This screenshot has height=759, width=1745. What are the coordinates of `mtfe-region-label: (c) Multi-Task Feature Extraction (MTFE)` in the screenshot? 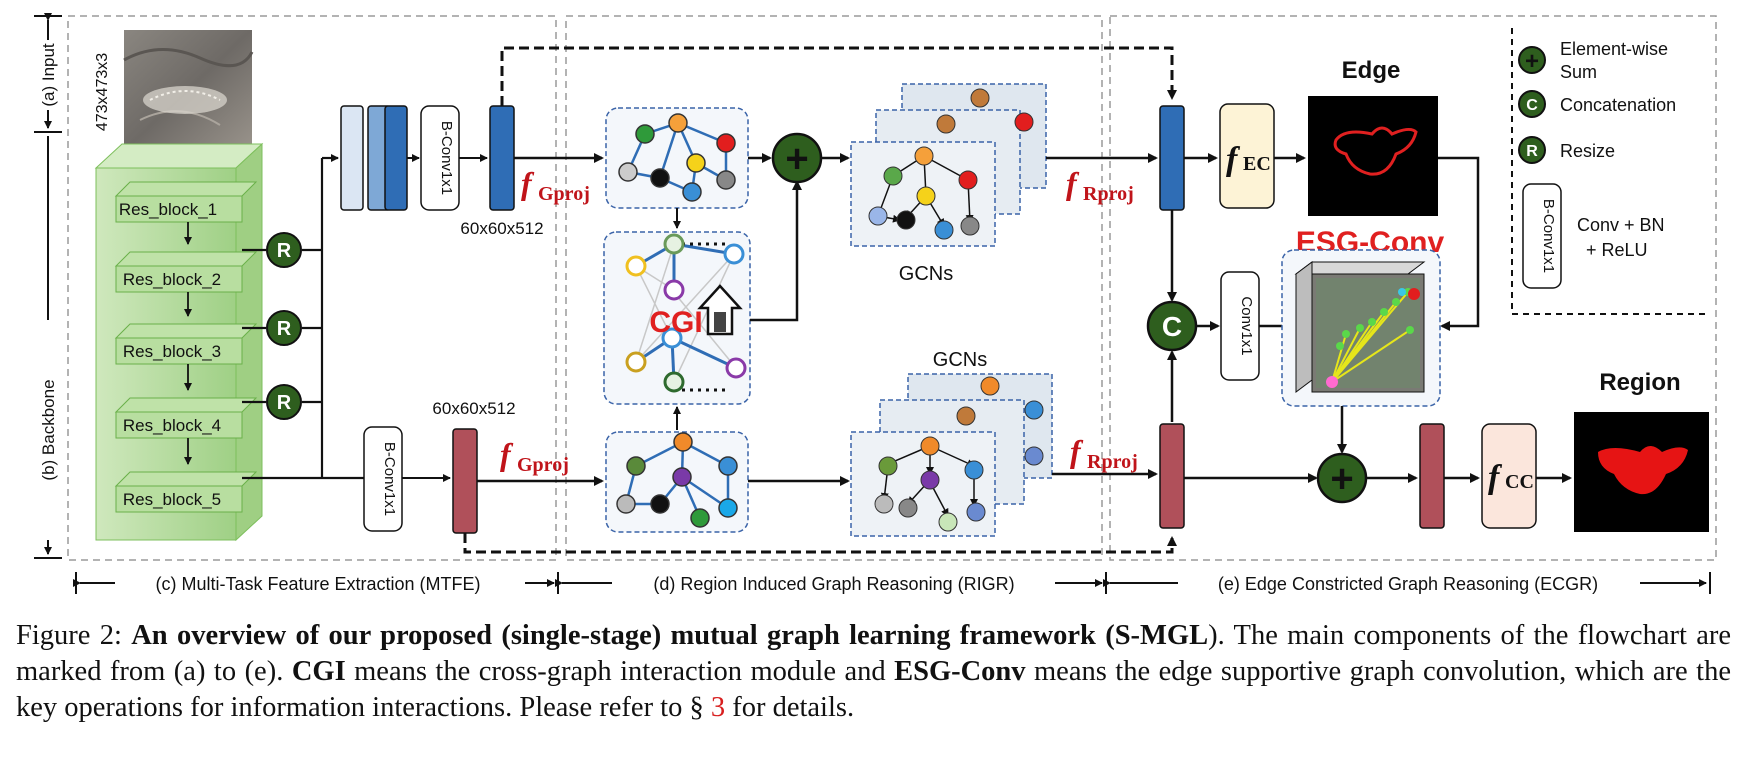 It's located at (317, 584).